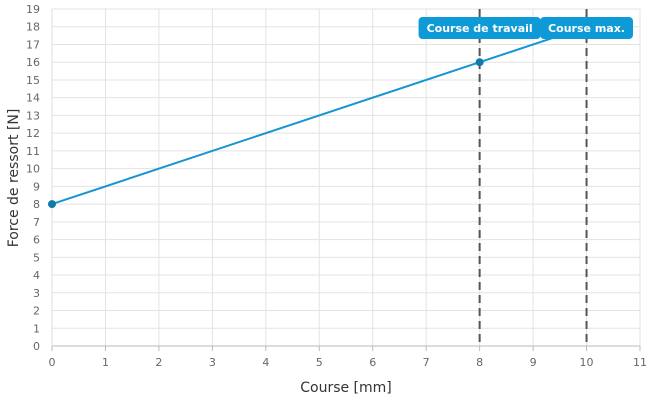  I want to click on x-tick-label: 0, so click(52, 362).